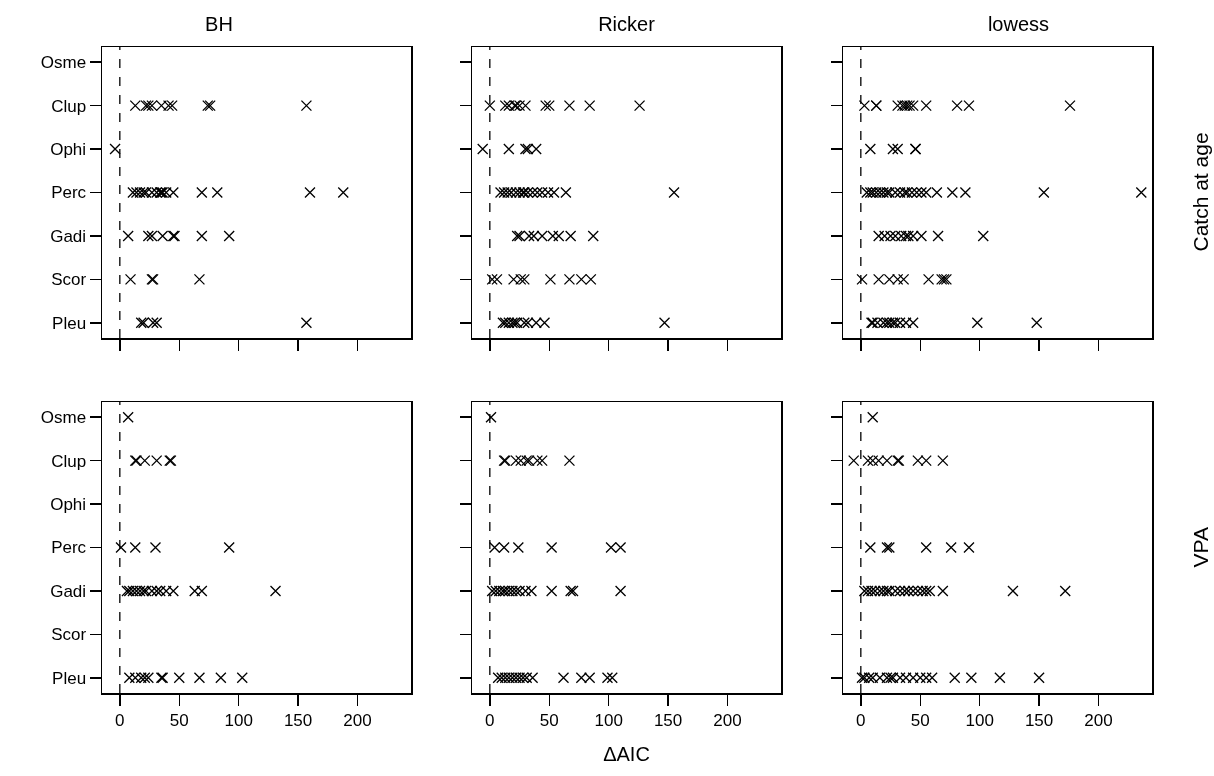  What do you see at coordinates (219, 24) in the screenshot?
I see `chart-title: BH` at bounding box center [219, 24].